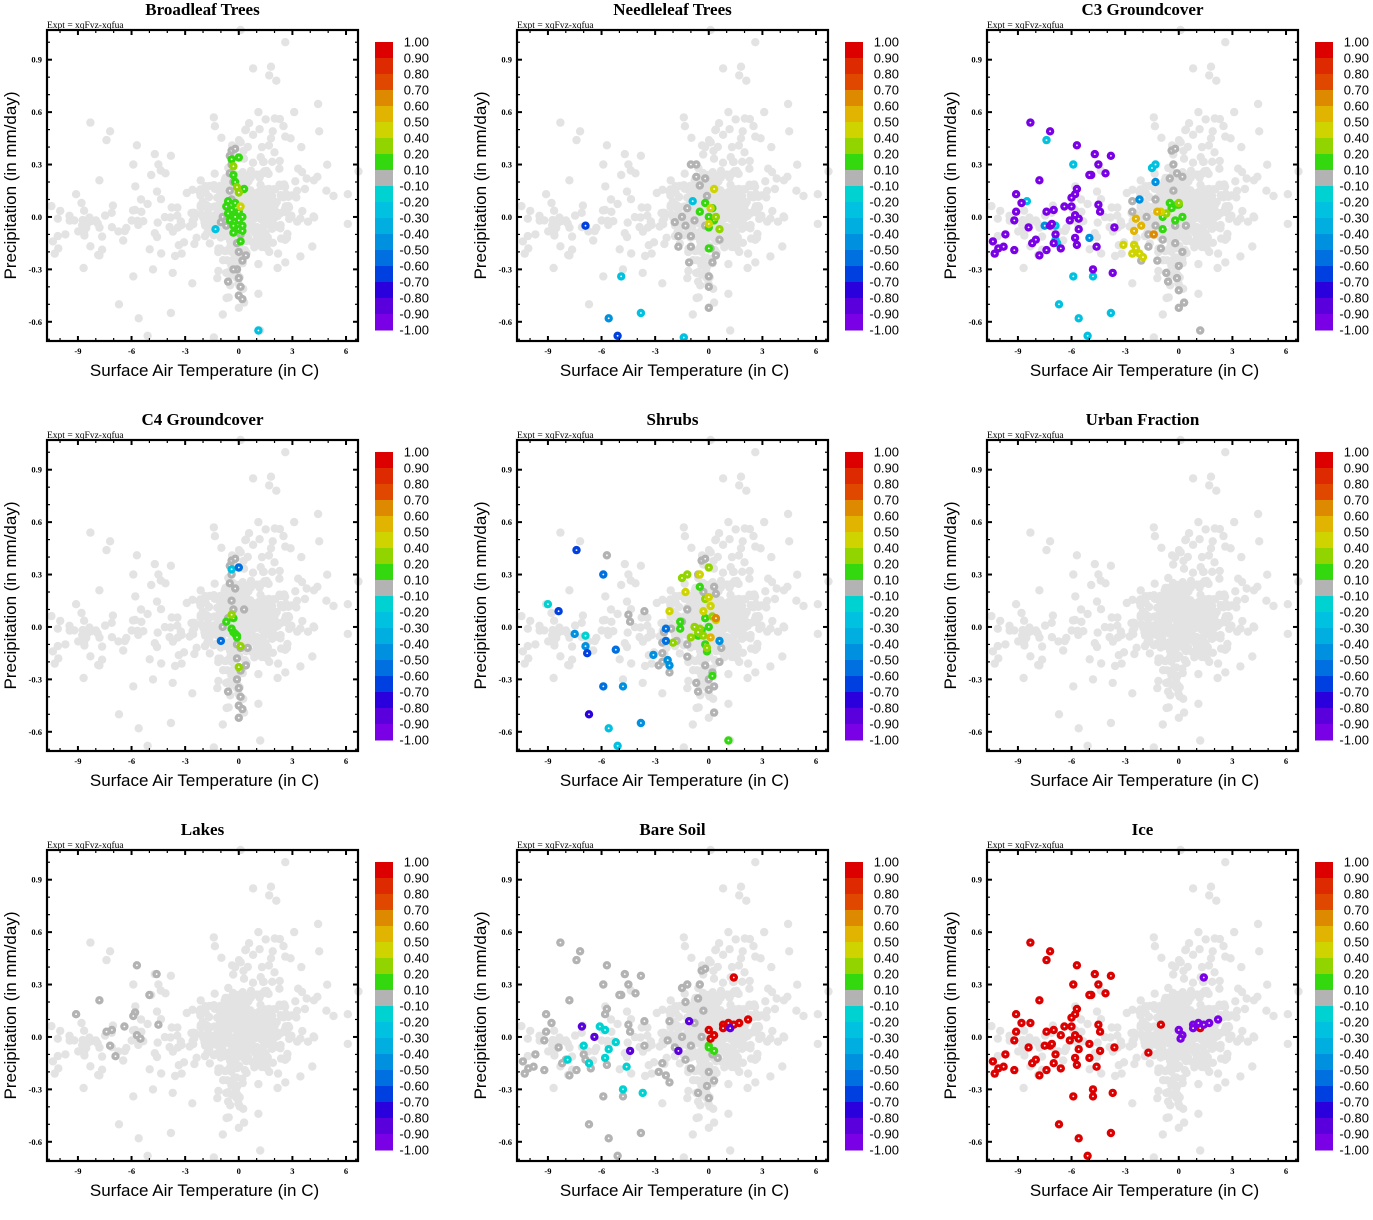 The height and width of the screenshot is (1220, 1373). Describe the element at coordinates (976, 217) in the screenshot. I see `y-tick-label: 0.0` at that location.